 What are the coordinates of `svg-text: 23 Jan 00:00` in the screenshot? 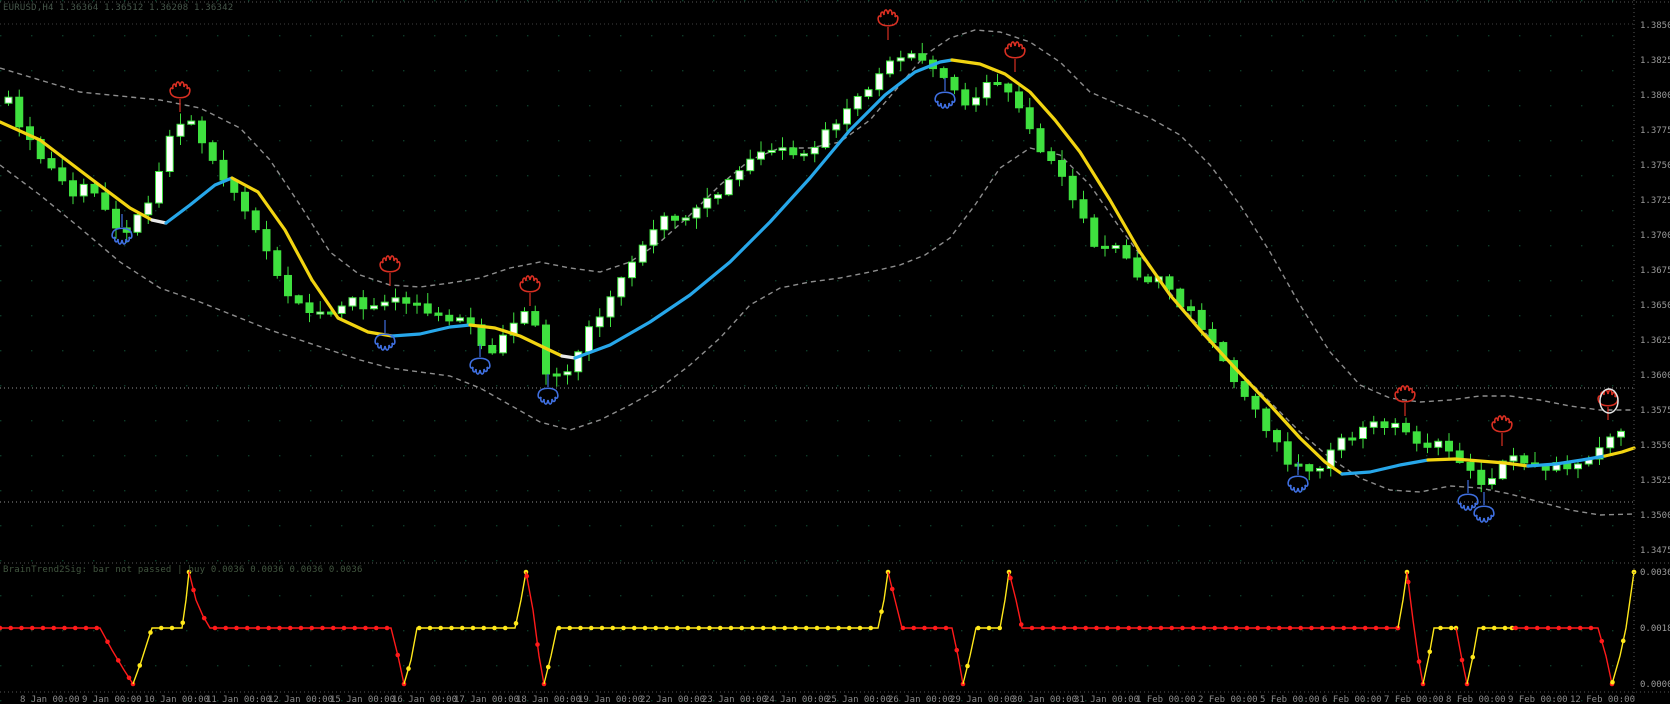 It's located at (734, 699).